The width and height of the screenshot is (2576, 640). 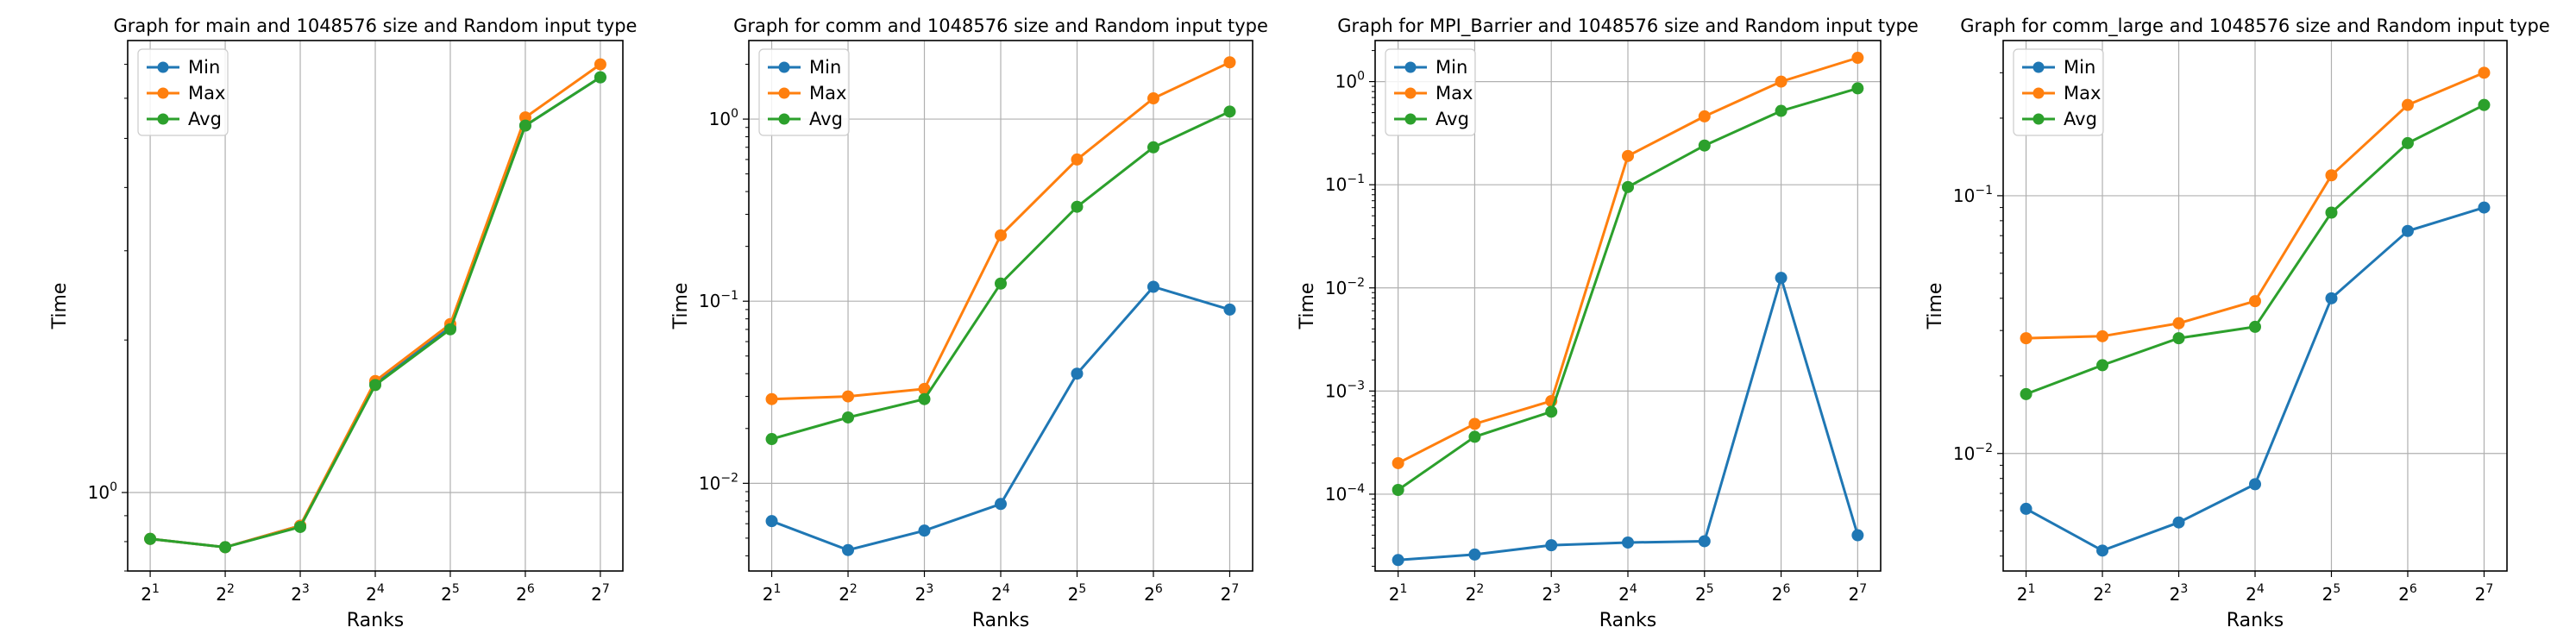 I want to click on legend-label-min: Min, so click(x=825, y=67).